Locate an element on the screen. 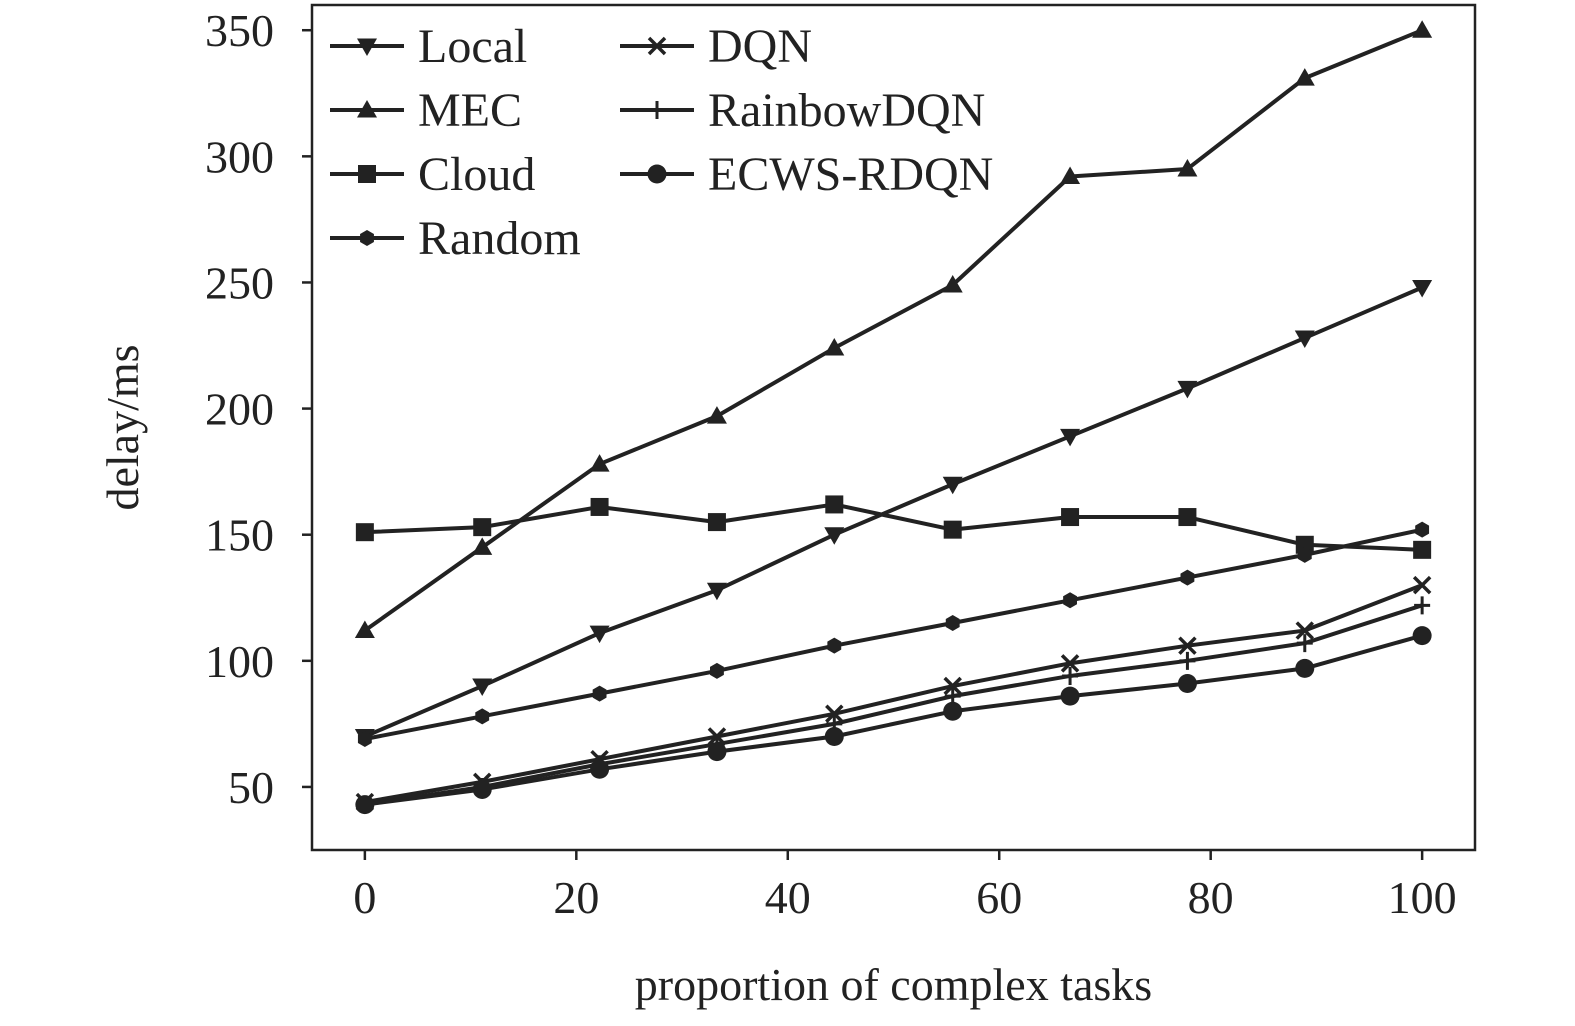 This screenshot has height=1026, width=1575. series-cloud is located at coordinates (893, 527).